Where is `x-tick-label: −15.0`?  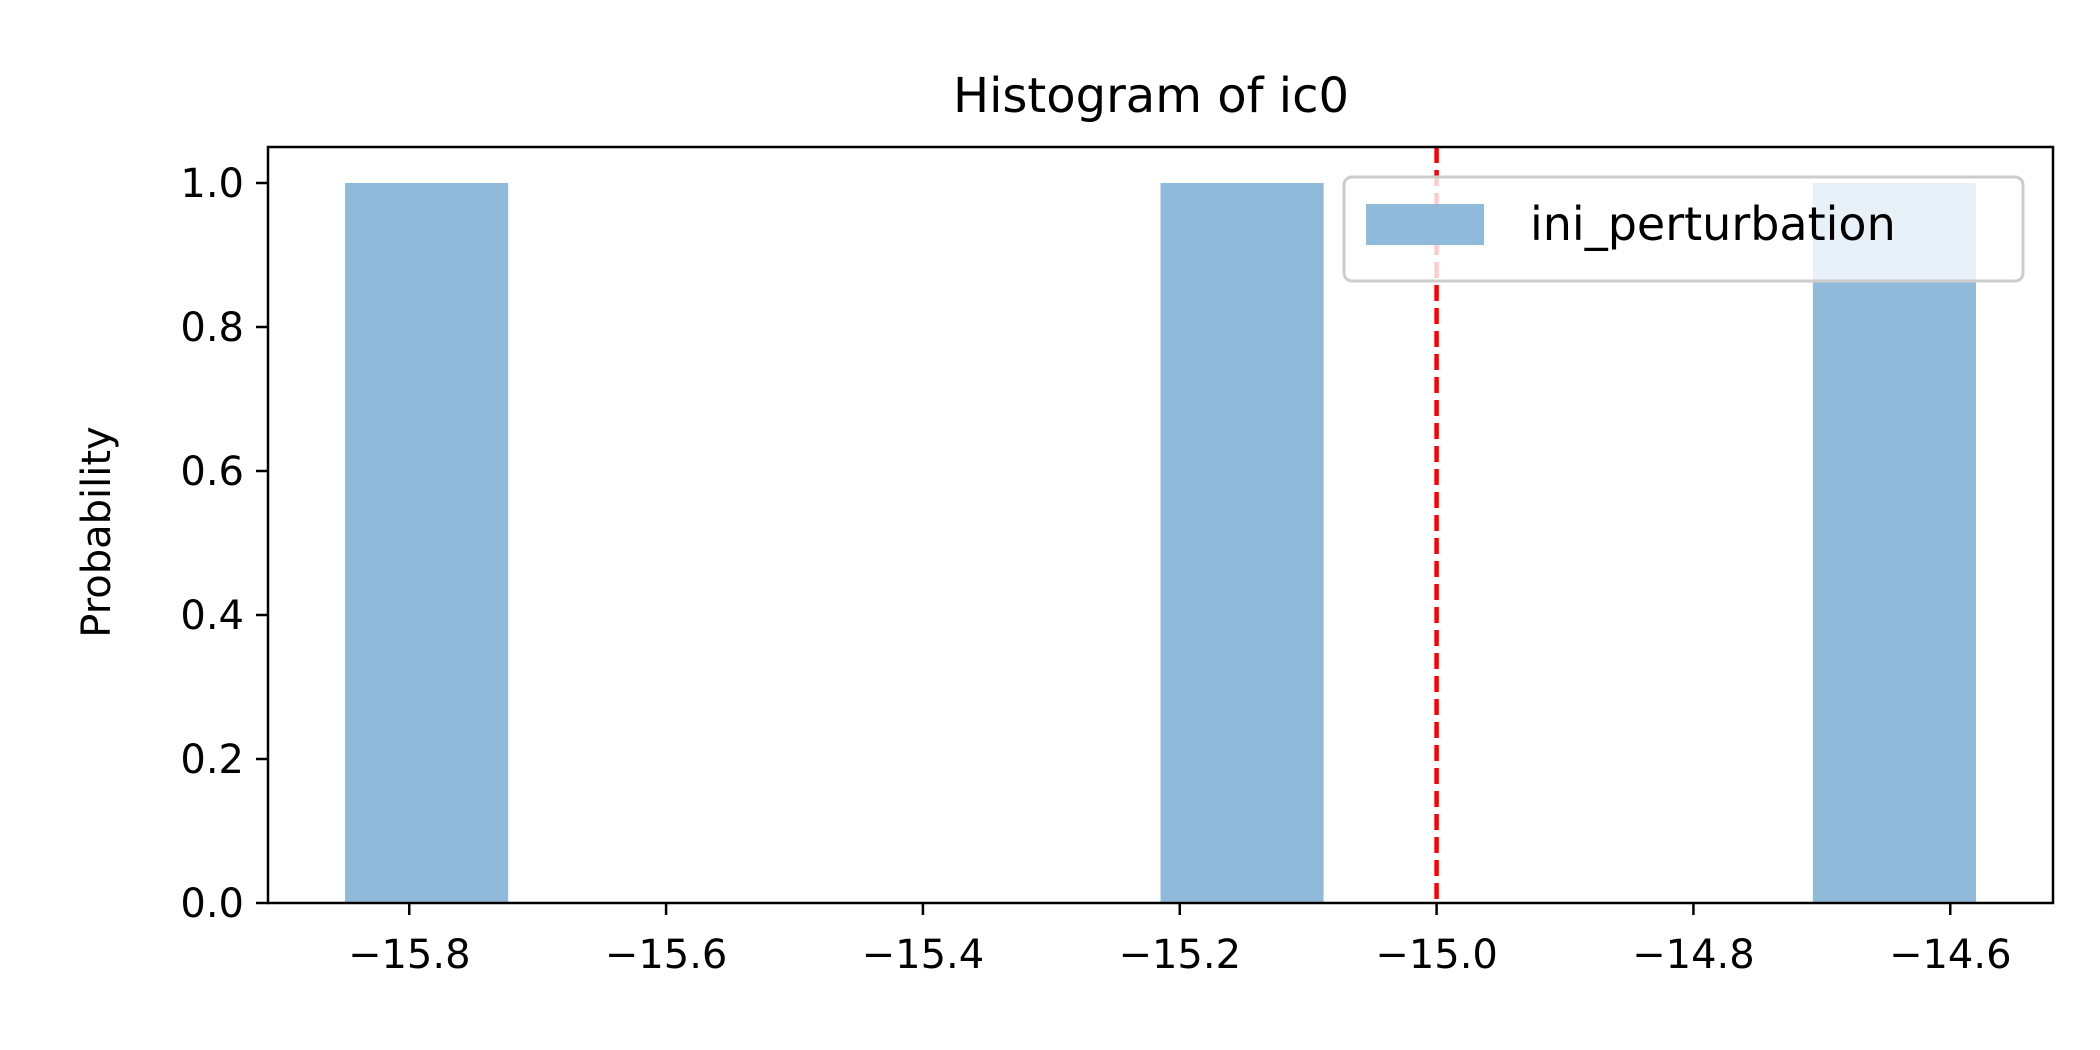 x-tick-label: −15.0 is located at coordinates (1436, 955).